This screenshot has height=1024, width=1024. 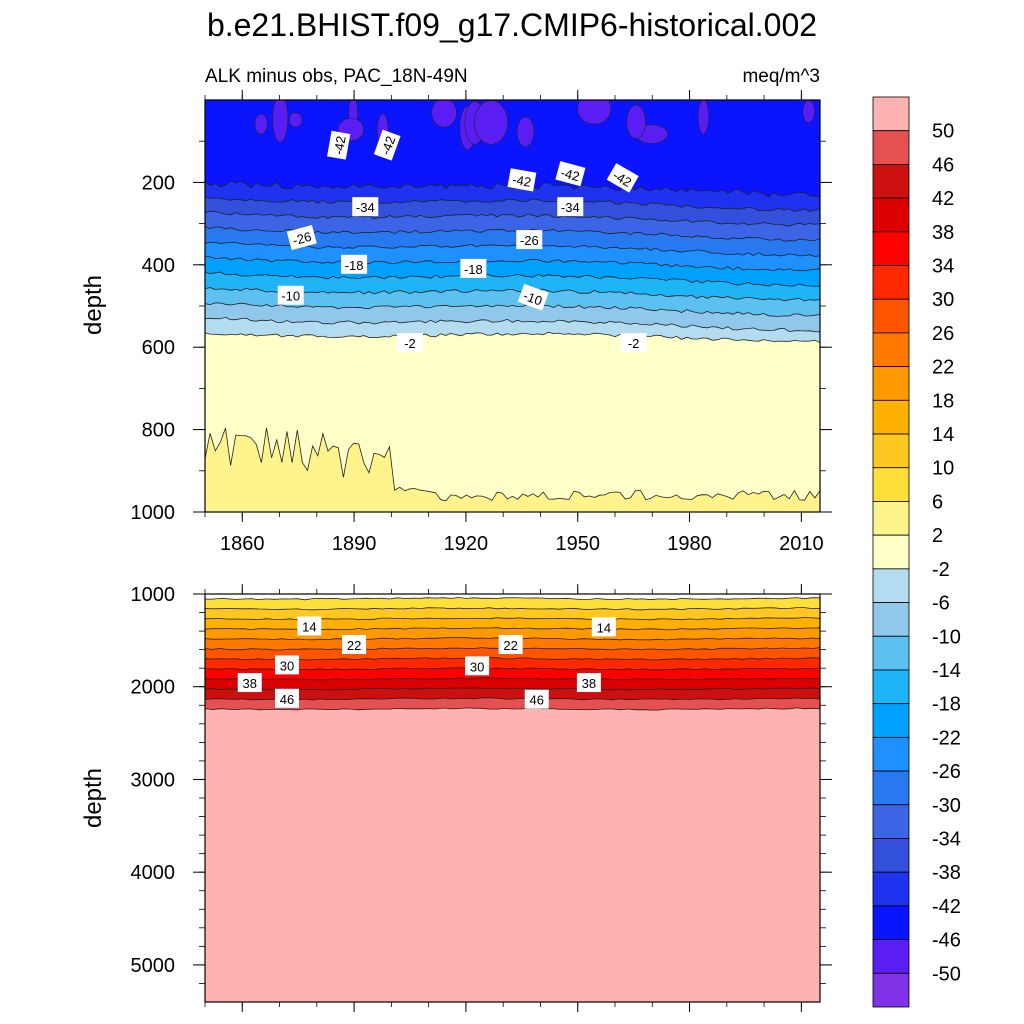 What do you see at coordinates (943, 300) in the screenshot?
I see `colorbar-label: 30` at bounding box center [943, 300].